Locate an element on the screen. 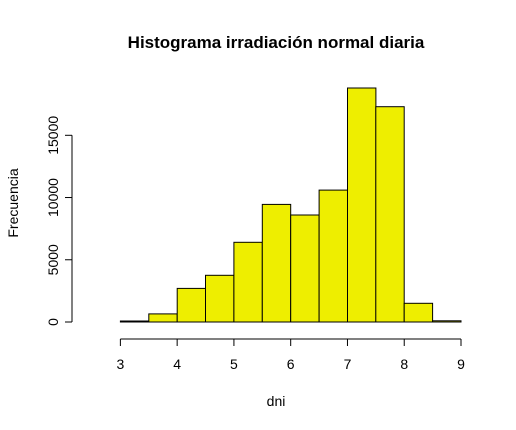  x-tick-label: 7 is located at coordinates (348, 364).